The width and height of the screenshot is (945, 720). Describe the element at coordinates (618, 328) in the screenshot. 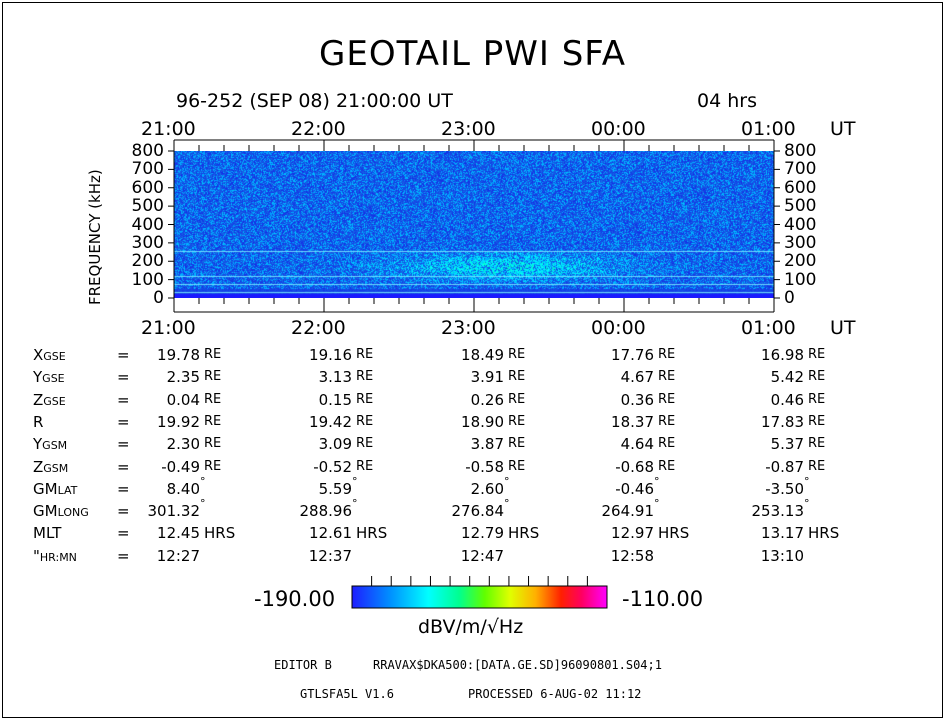

I see `x-tick-label-bottom: 00:00` at that location.